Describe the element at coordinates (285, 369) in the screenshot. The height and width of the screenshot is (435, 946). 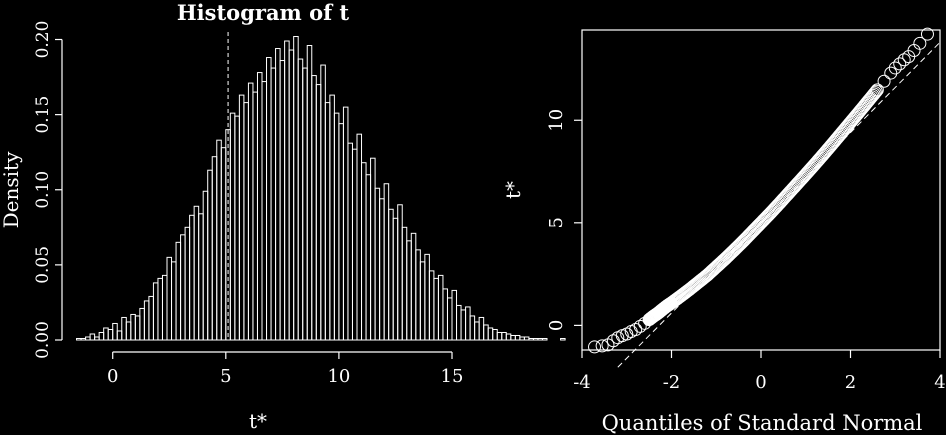
I see `hist-x-axis: 0 5 10 15` at that location.